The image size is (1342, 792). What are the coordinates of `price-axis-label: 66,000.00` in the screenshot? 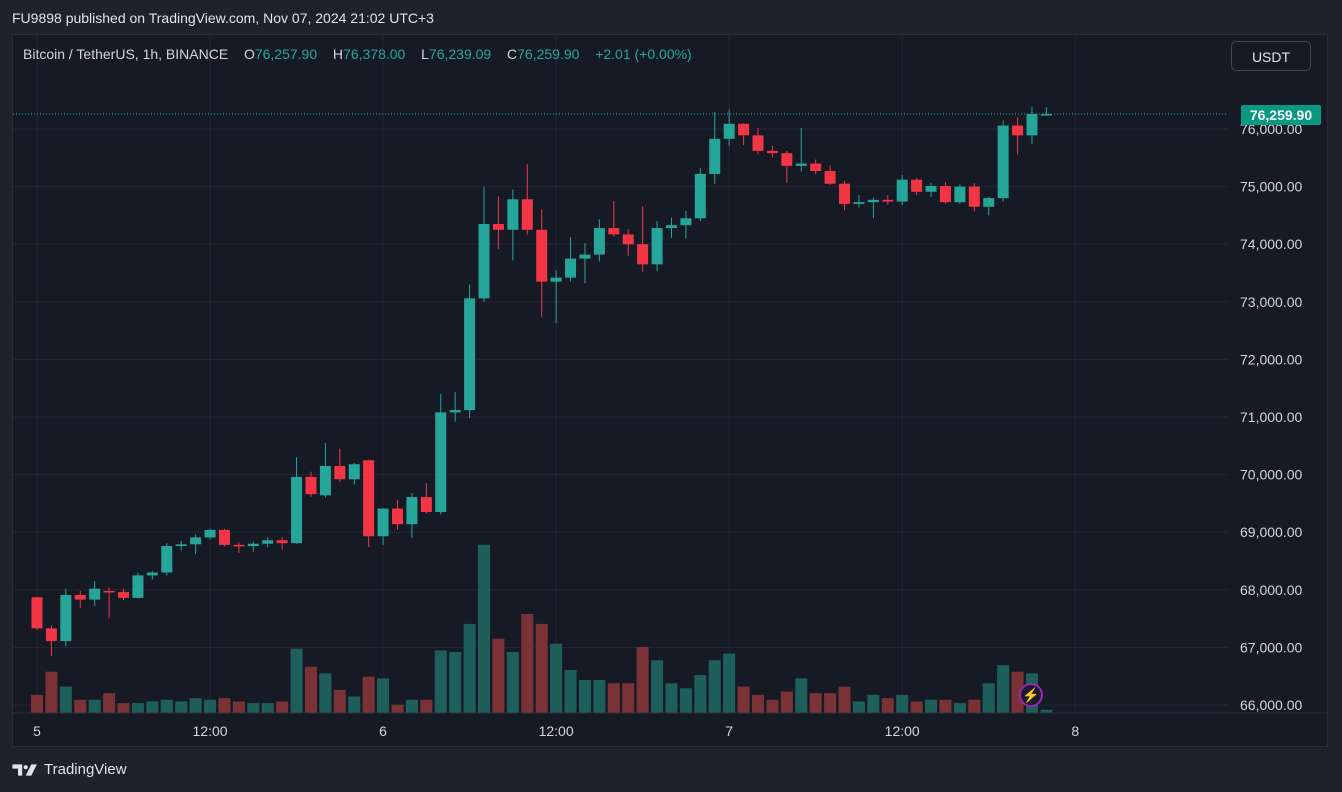 It's located at (1271, 705).